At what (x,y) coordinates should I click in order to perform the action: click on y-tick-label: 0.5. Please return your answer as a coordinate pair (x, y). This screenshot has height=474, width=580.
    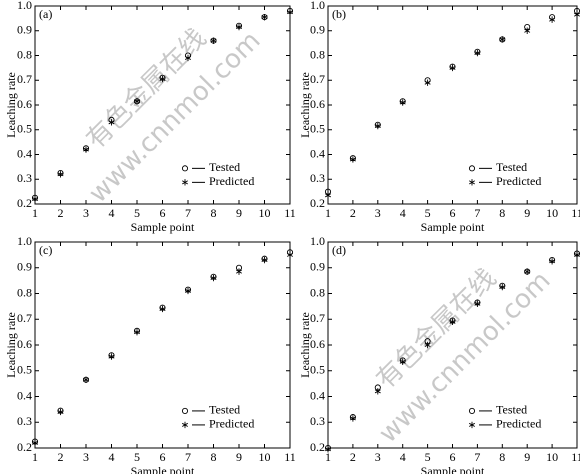
    Looking at the image, I should click on (24, 370).